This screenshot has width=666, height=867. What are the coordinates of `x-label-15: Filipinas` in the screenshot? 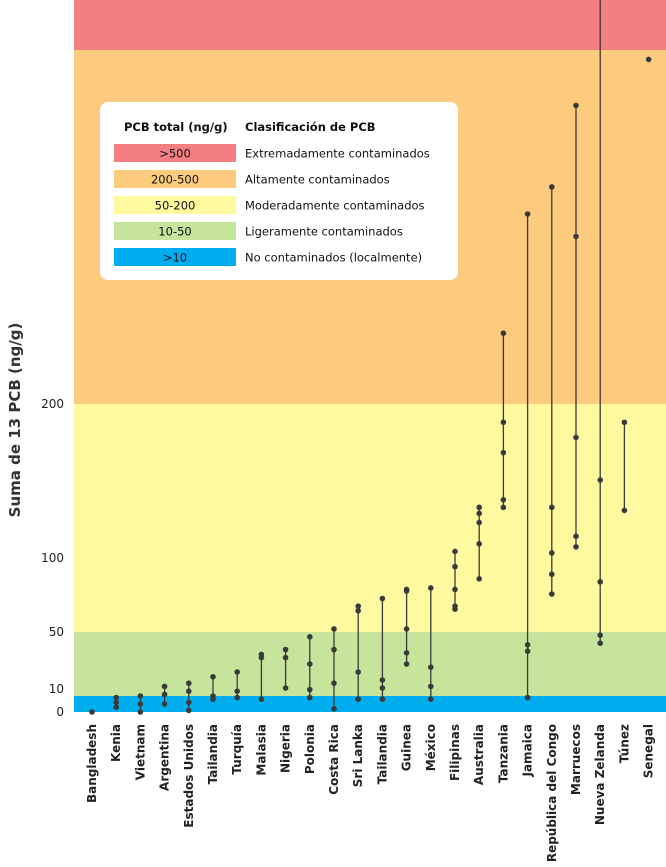 It's located at (455, 752).